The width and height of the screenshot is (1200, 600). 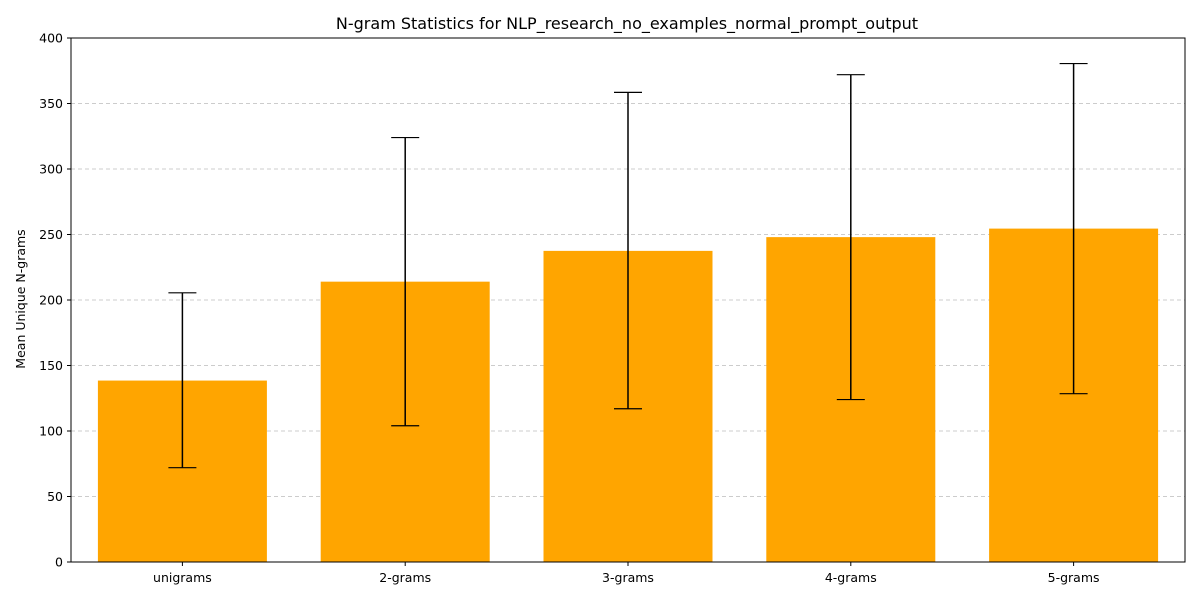 I want to click on y-axis-ticks: 0 50 100 150 200 250 300 350 400, so click(x=55, y=300).